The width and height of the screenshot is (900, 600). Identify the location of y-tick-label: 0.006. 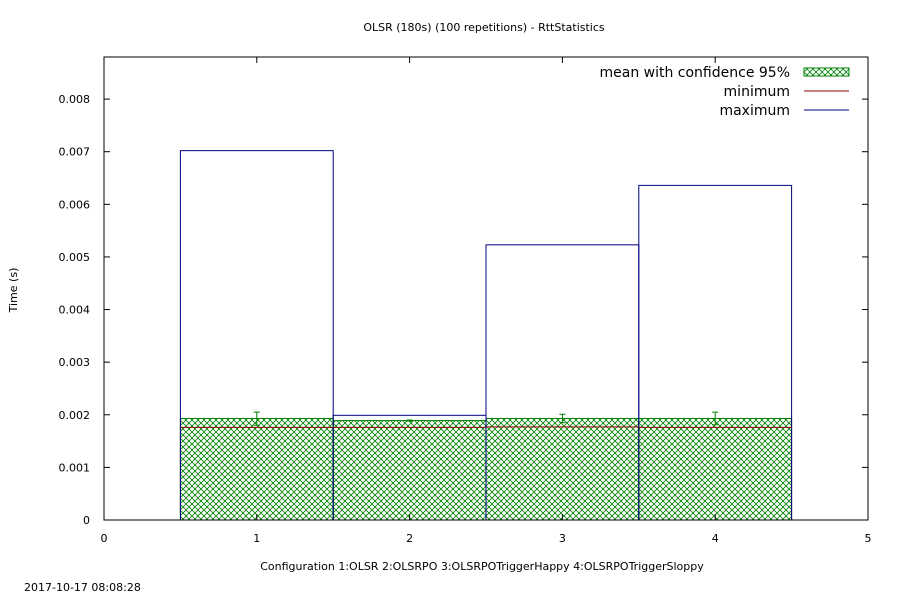
(75, 204).